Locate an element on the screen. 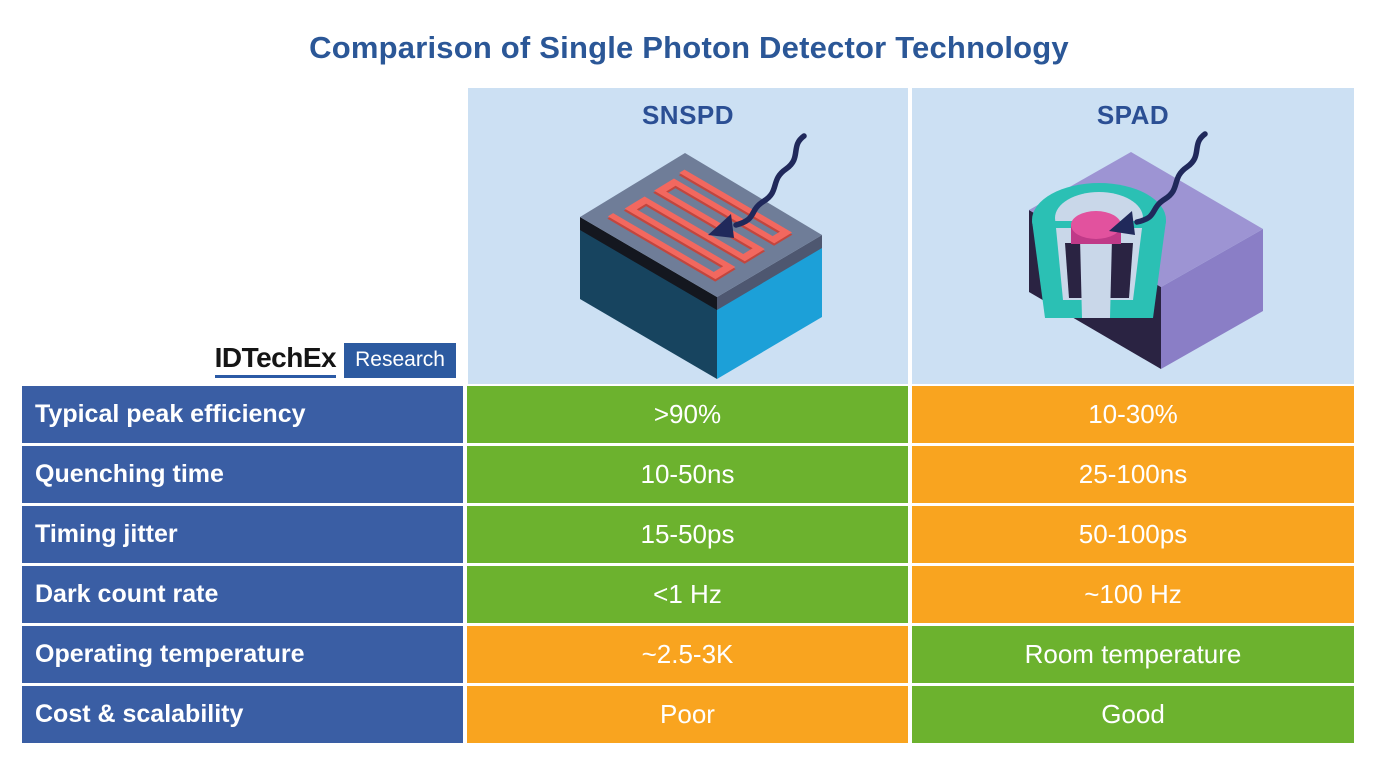  cell-snspd-operating-temperature: ~2.5-3K is located at coordinates (687, 654).